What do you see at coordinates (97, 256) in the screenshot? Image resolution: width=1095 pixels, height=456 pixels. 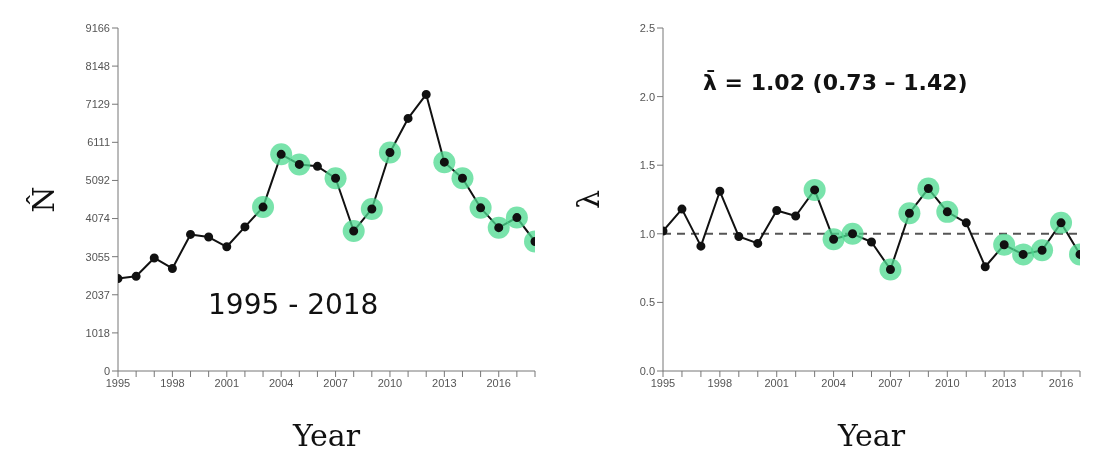 I see `y-tick-label: 3055` at bounding box center [97, 256].